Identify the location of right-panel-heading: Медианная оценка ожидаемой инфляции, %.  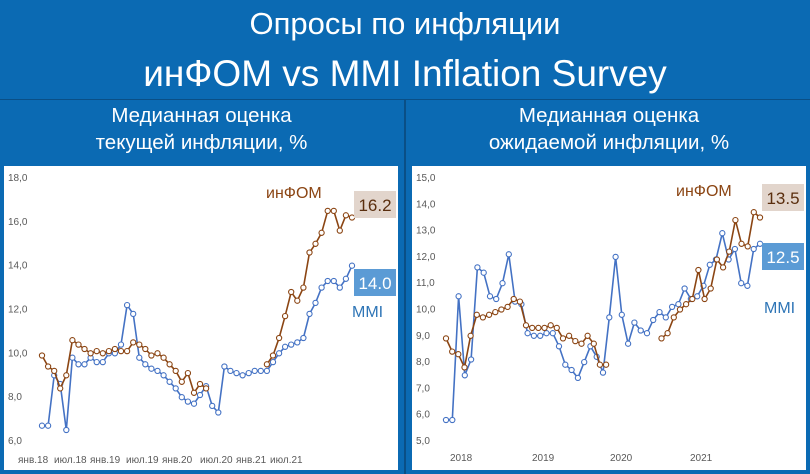
(609, 134).